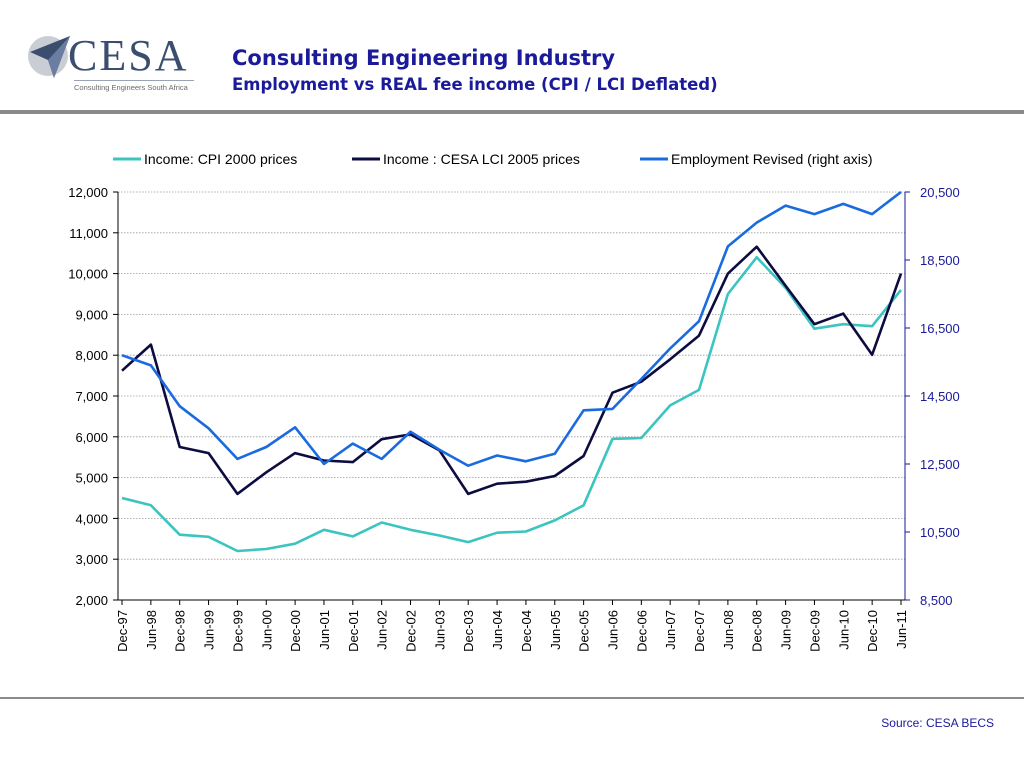 This screenshot has height=768, width=1024. What do you see at coordinates (91, 355) in the screenshot?
I see `y-left-tick-label: 8,000` at bounding box center [91, 355].